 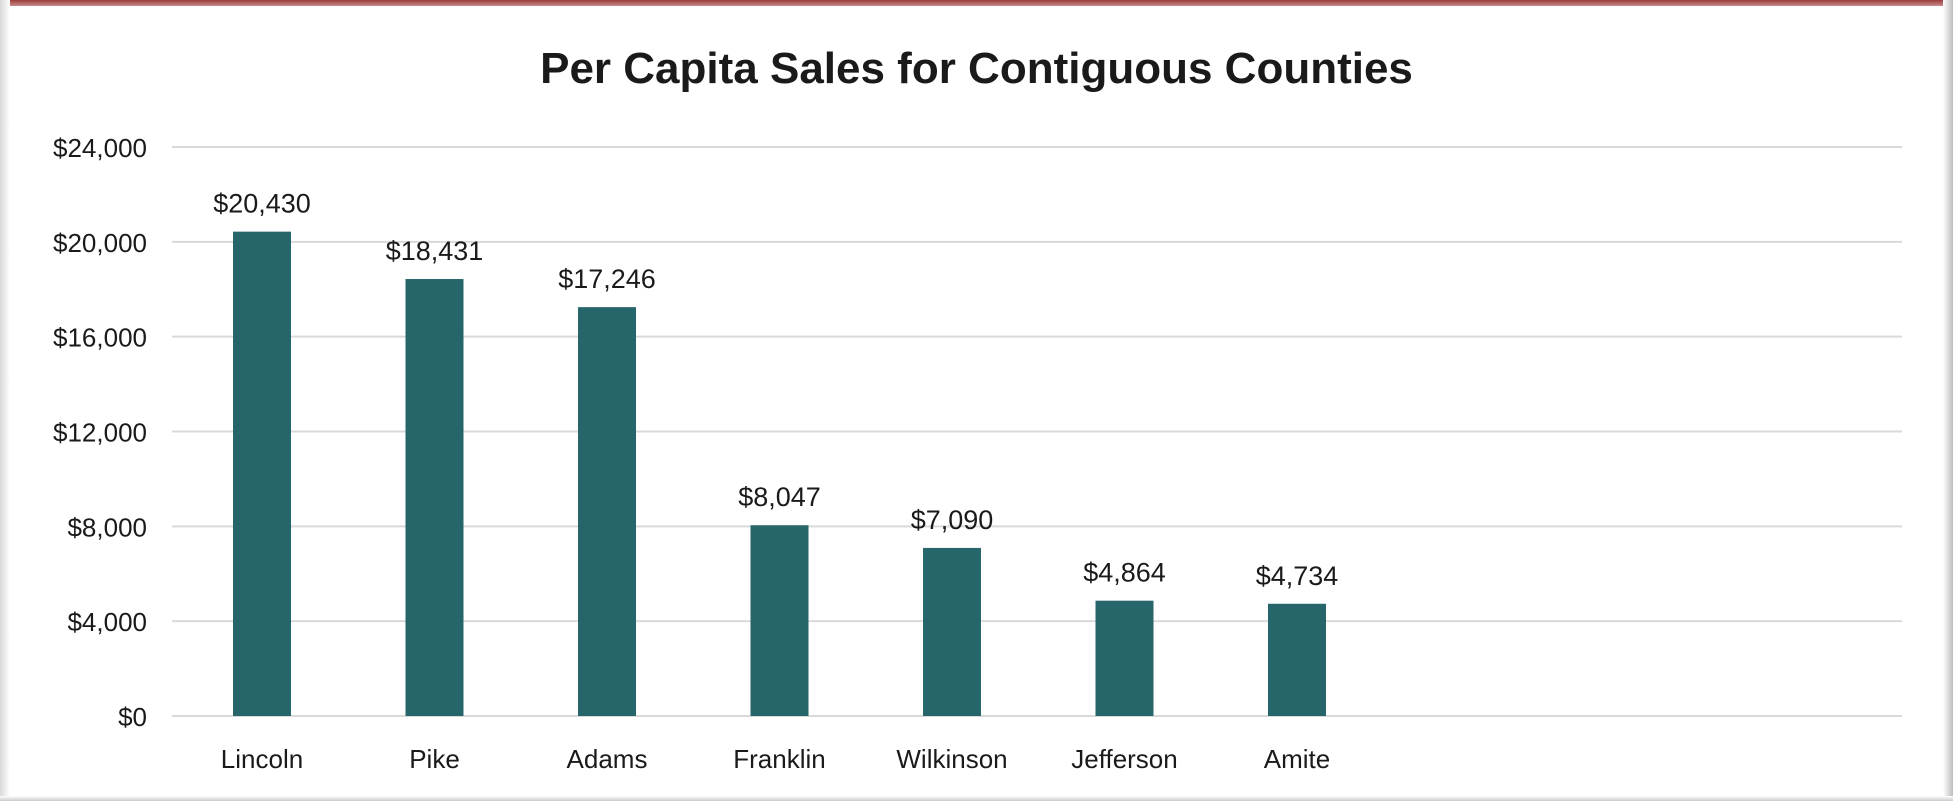 What do you see at coordinates (100, 148) in the screenshot?
I see `y-tick-label: $24,000` at bounding box center [100, 148].